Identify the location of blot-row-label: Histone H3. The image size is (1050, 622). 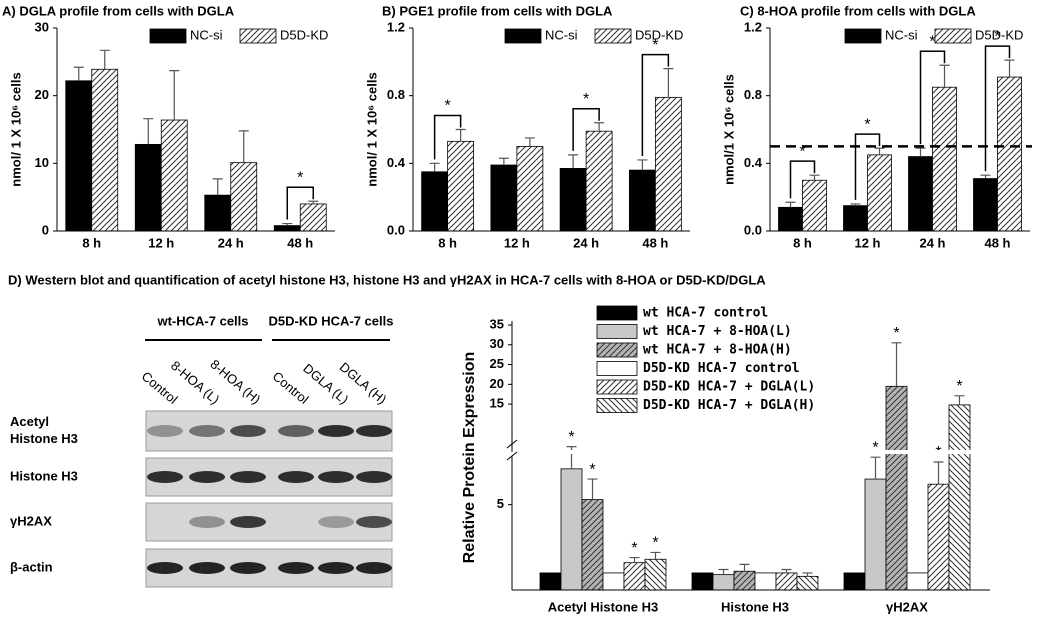
(44, 438).